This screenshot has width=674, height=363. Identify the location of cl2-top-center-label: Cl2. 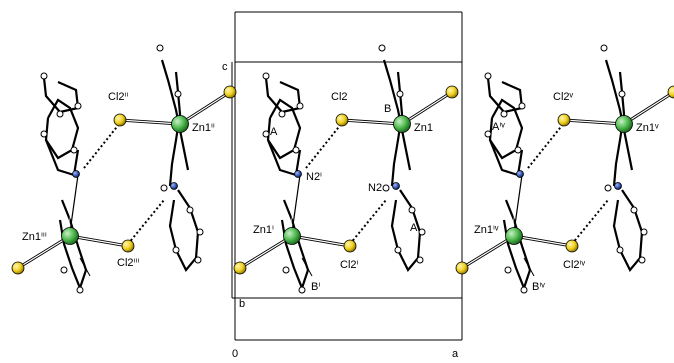
(339, 97).